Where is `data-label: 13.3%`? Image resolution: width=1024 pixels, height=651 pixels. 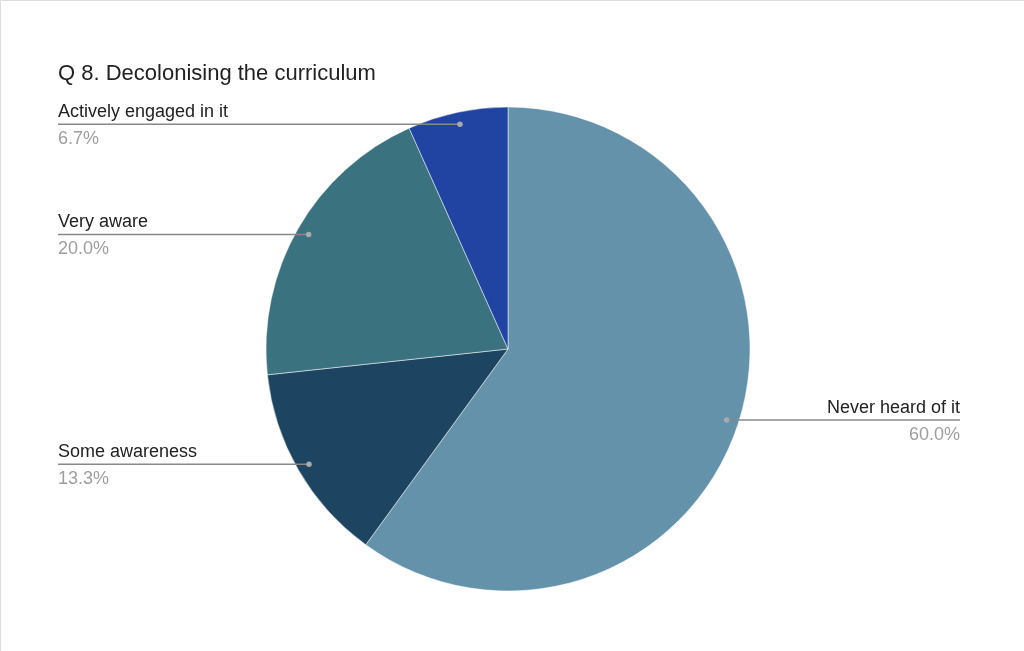 data-label: 13.3% is located at coordinates (84, 478).